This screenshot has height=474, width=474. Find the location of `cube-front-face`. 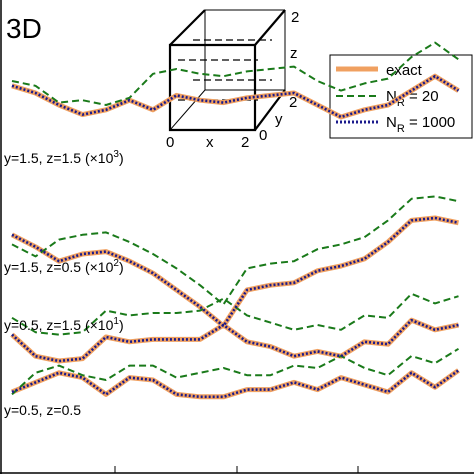

cube-front-face is located at coordinates (212, 87).